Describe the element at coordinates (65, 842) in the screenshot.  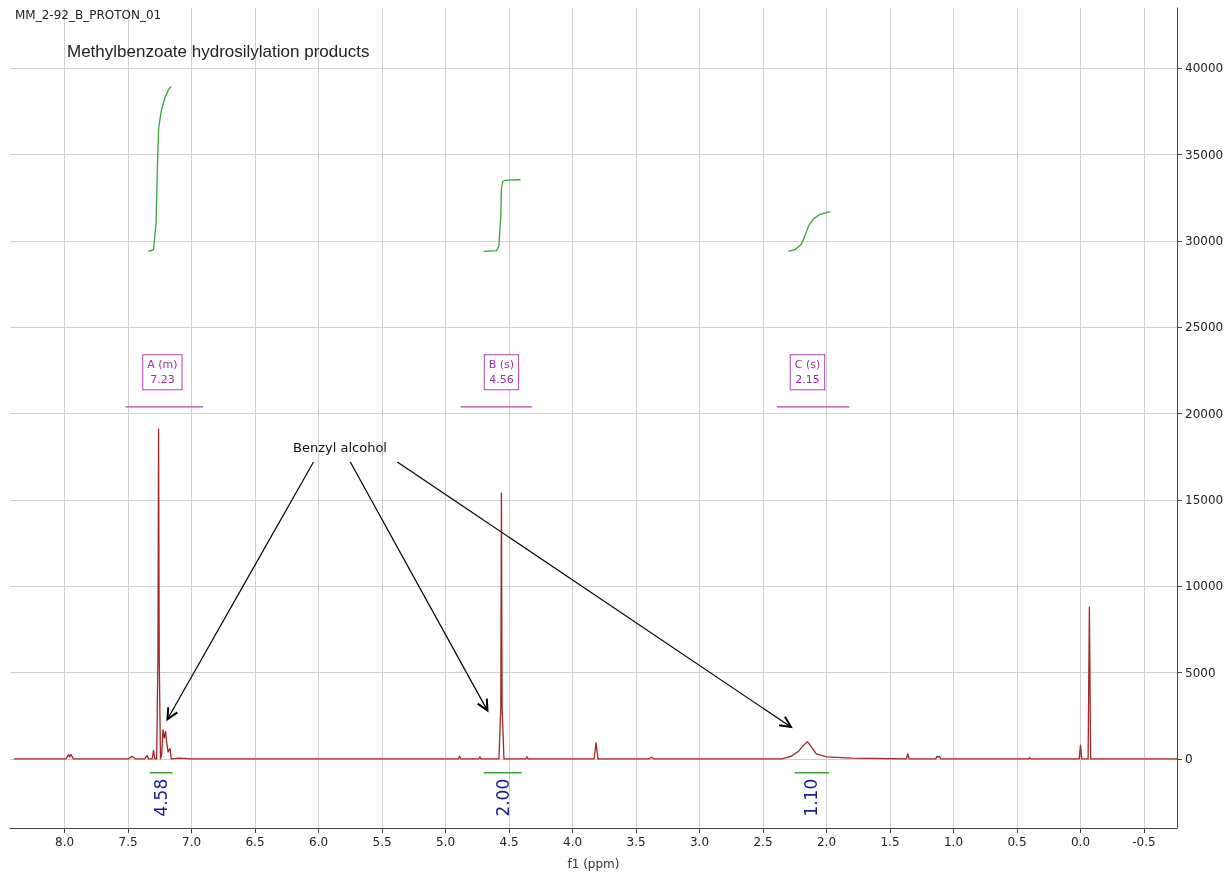
I see `x-tick-label: 8.0` at that location.